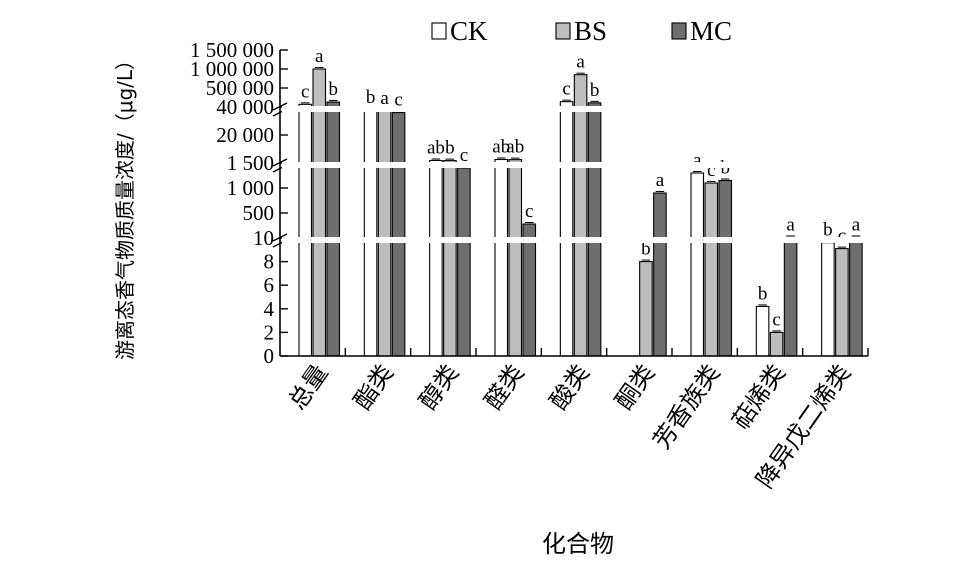 The width and height of the screenshot is (959, 568). I want to click on category-label: 醇类, so click(439, 386).